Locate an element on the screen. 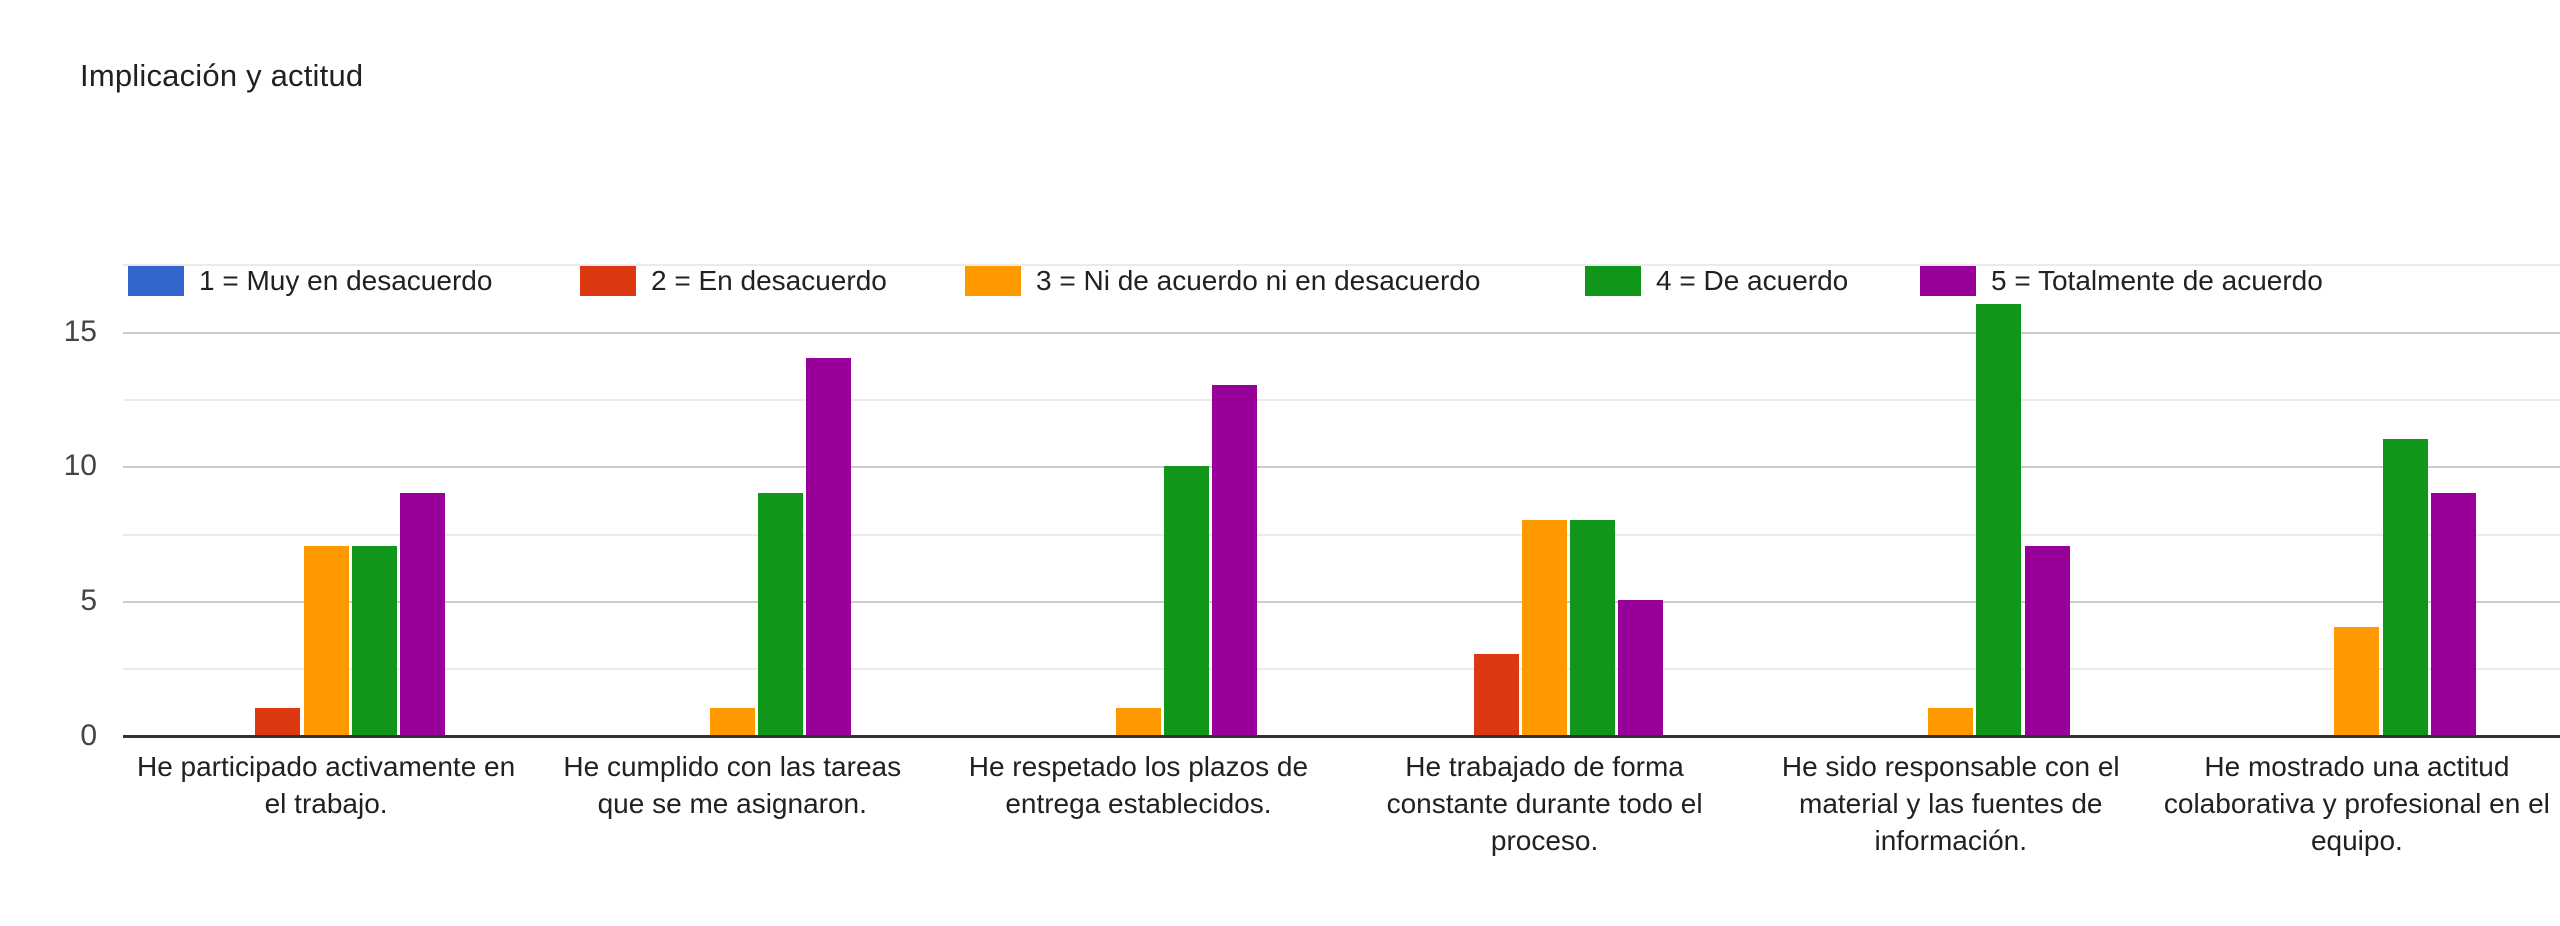 The height and width of the screenshot is (926, 2560). legend-item: 3 = Ni de acuerdo ni en desacuerdo is located at coordinates (1223, 280).